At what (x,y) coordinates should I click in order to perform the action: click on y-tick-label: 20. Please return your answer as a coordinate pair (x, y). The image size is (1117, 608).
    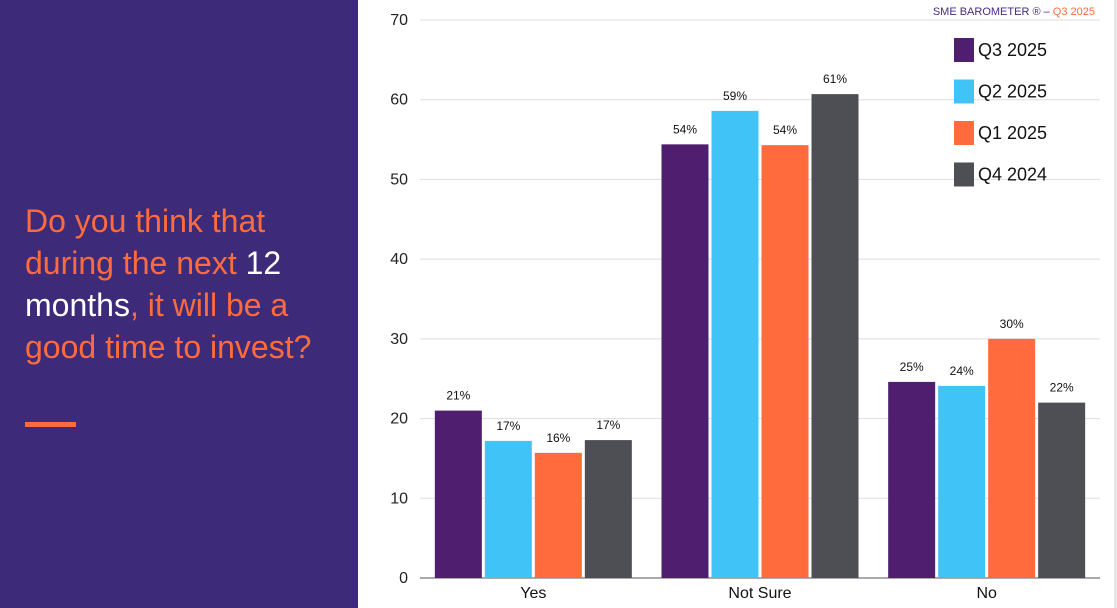
    Looking at the image, I should click on (399, 419).